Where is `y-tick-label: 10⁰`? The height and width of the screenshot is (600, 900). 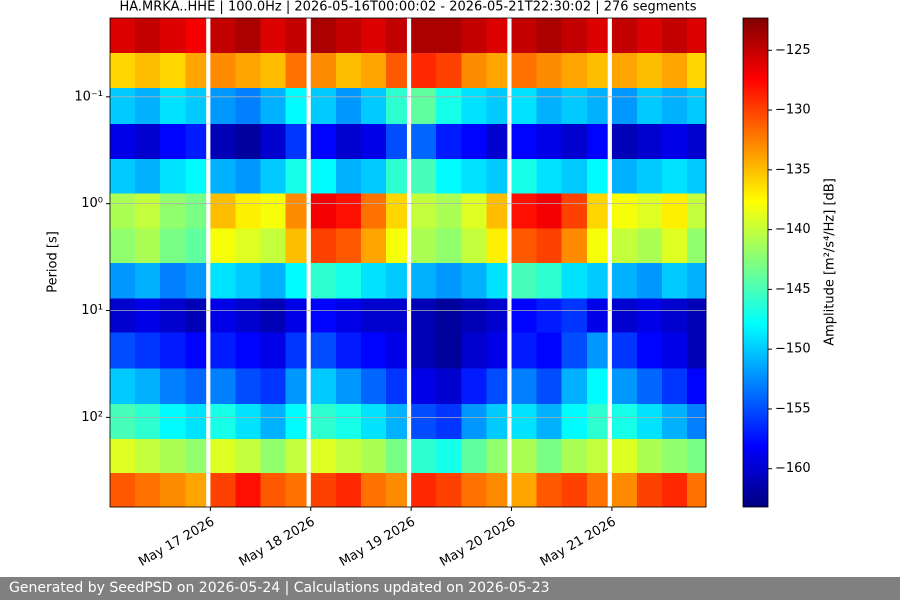 y-tick-label: 10⁰ is located at coordinates (92, 203).